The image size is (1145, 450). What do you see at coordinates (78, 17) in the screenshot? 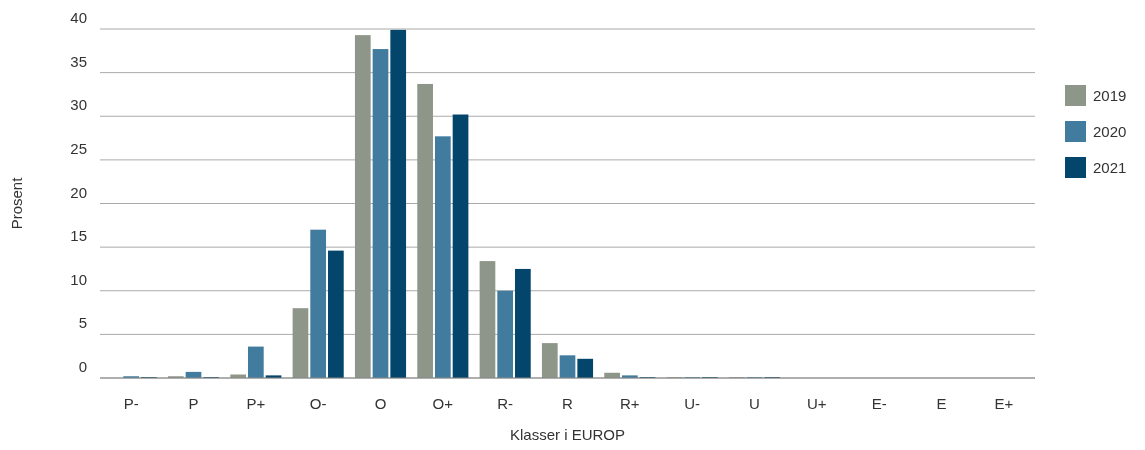
I see `y-tick-label: 40` at bounding box center [78, 17].